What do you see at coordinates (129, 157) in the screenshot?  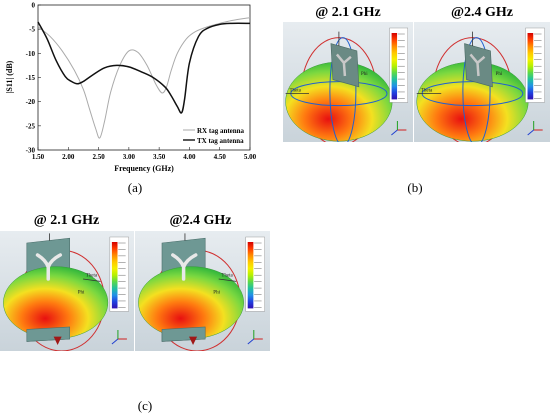 I see `x-tick-label: 3.00` at bounding box center [129, 157].